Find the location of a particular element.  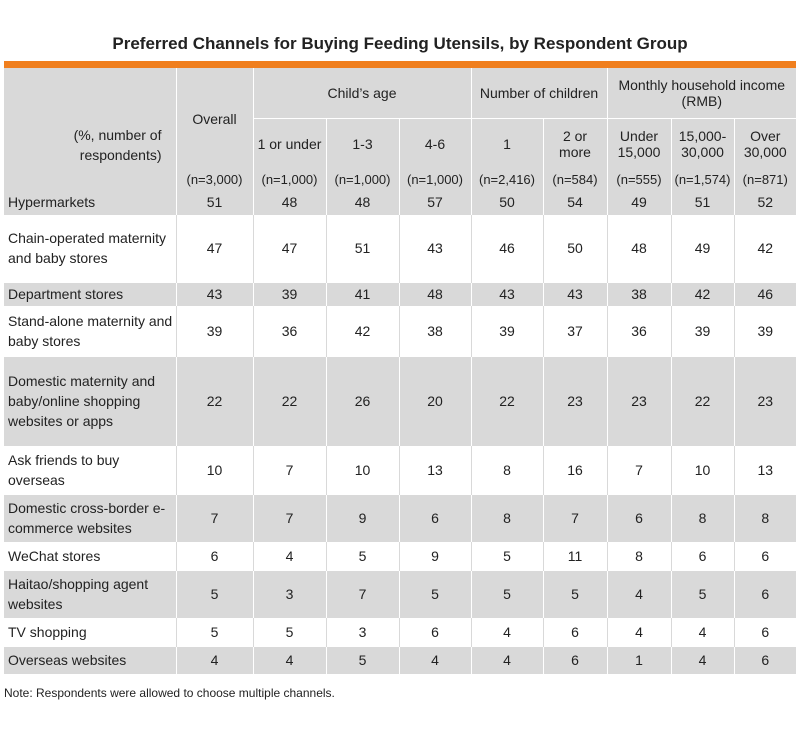

cell-value: 57 is located at coordinates (434, 202).